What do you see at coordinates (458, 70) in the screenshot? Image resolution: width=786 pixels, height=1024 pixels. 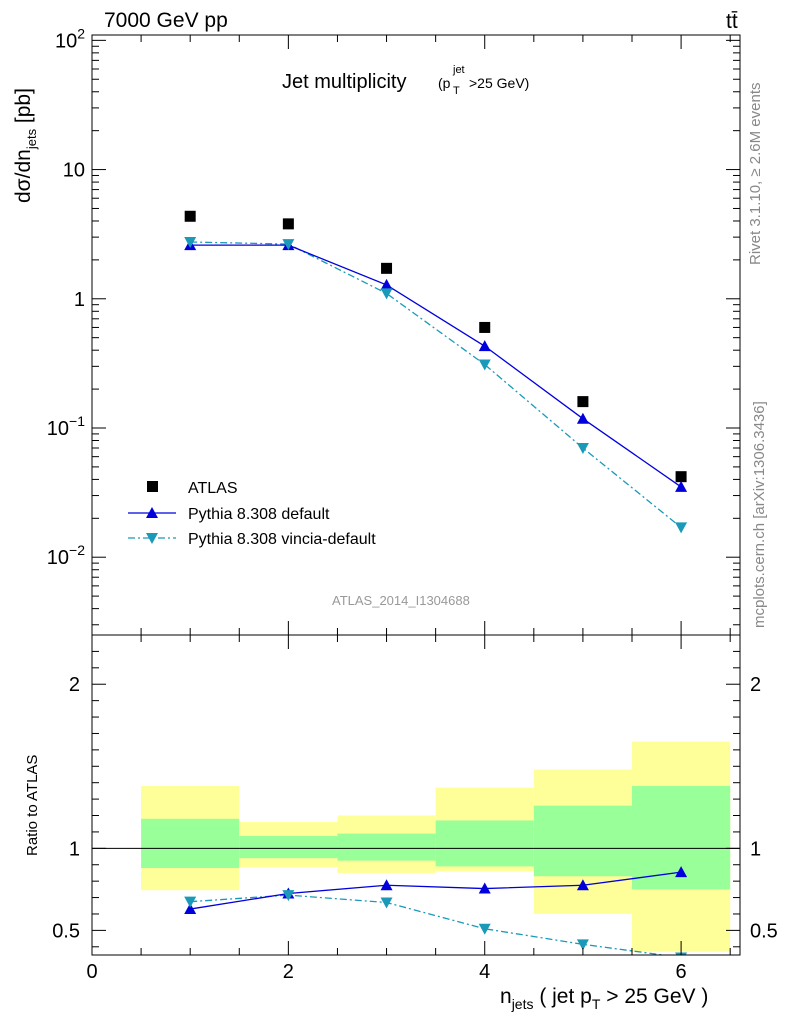 I see `chart-title-cut-jet: jet` at bounding box center [458, 70].